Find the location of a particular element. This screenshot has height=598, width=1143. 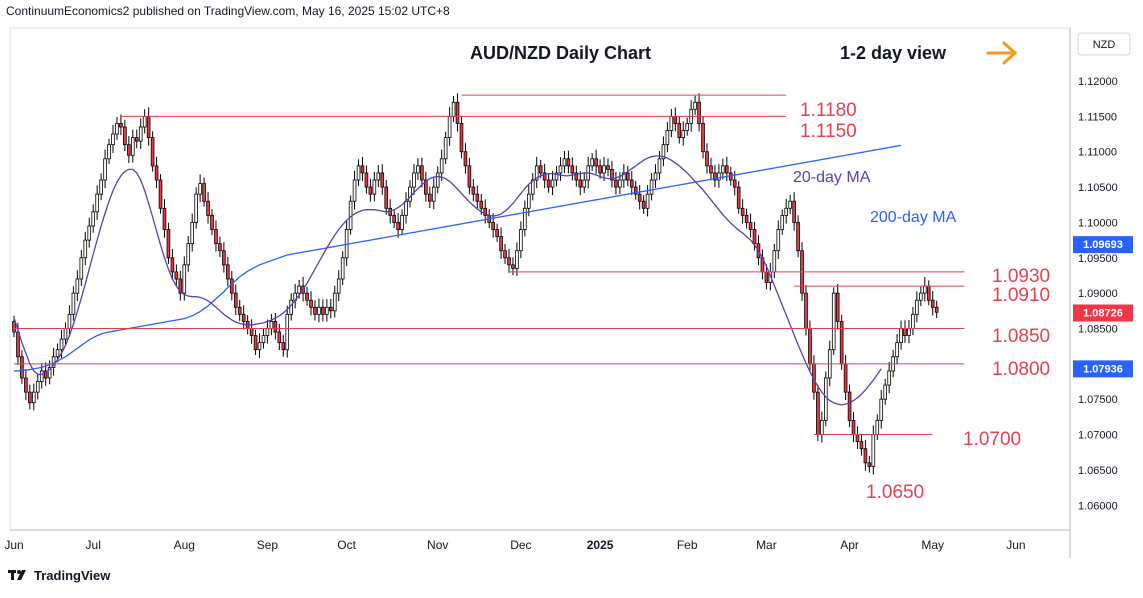

tradingview-logo-icon is located at coordinates (17, 575).